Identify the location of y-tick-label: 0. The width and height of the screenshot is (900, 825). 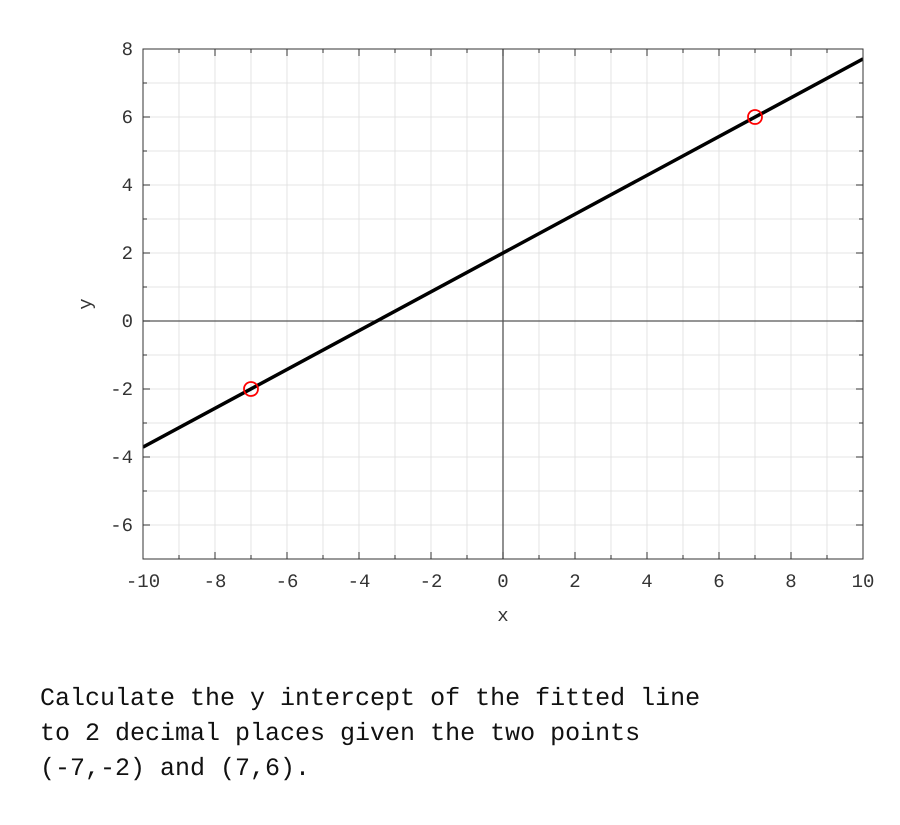
(127, 322).